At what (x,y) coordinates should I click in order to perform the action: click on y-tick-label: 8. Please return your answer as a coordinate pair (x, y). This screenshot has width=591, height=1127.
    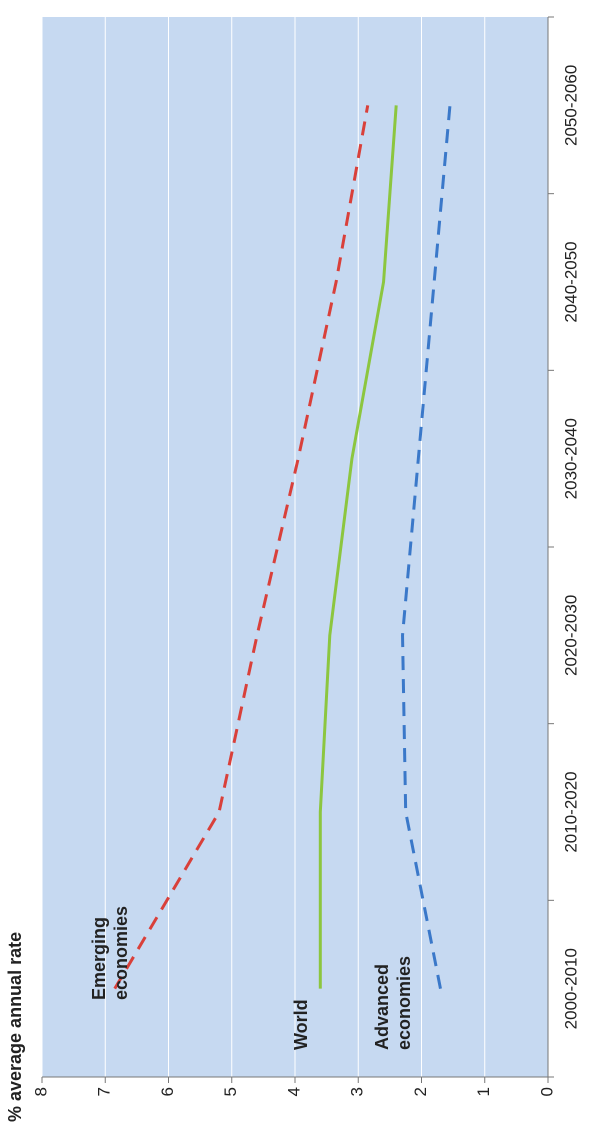
    Looking at the image, I should click on (40, 1091).